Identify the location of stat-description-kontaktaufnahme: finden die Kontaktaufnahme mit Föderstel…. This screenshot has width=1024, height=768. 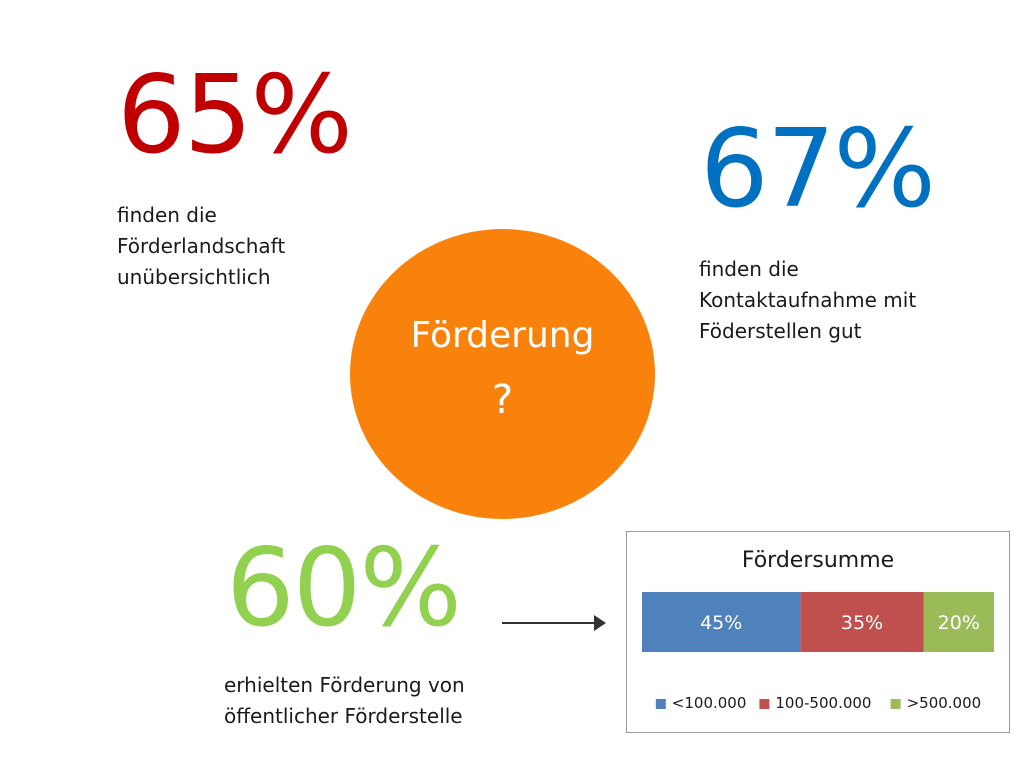
(807, 300).